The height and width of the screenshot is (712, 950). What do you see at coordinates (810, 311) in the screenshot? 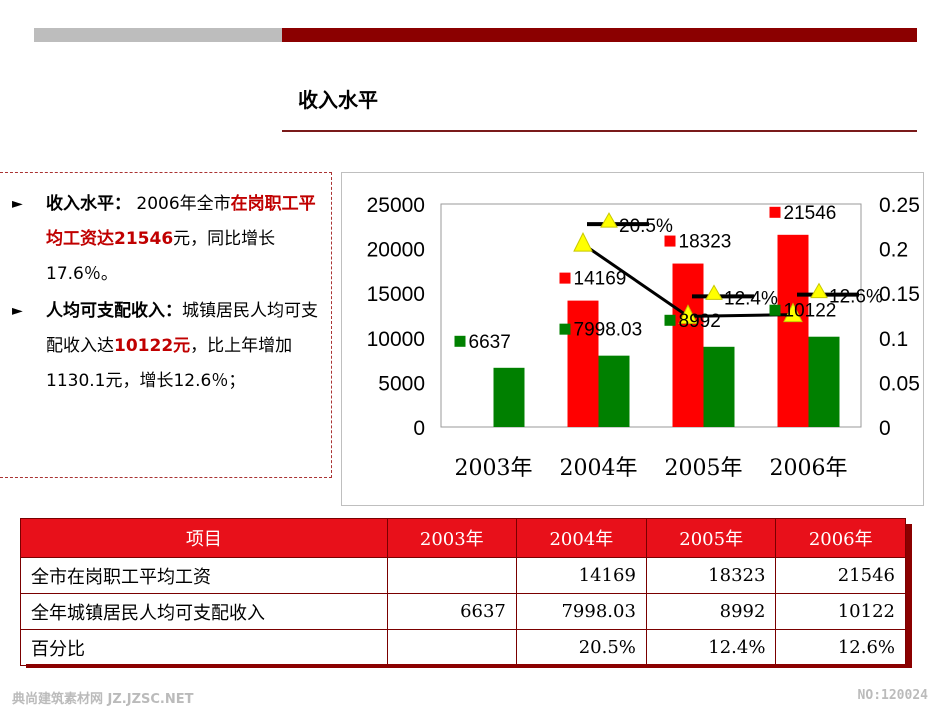
I see `data-label-green: 10122` at bounding box center [810, 311].